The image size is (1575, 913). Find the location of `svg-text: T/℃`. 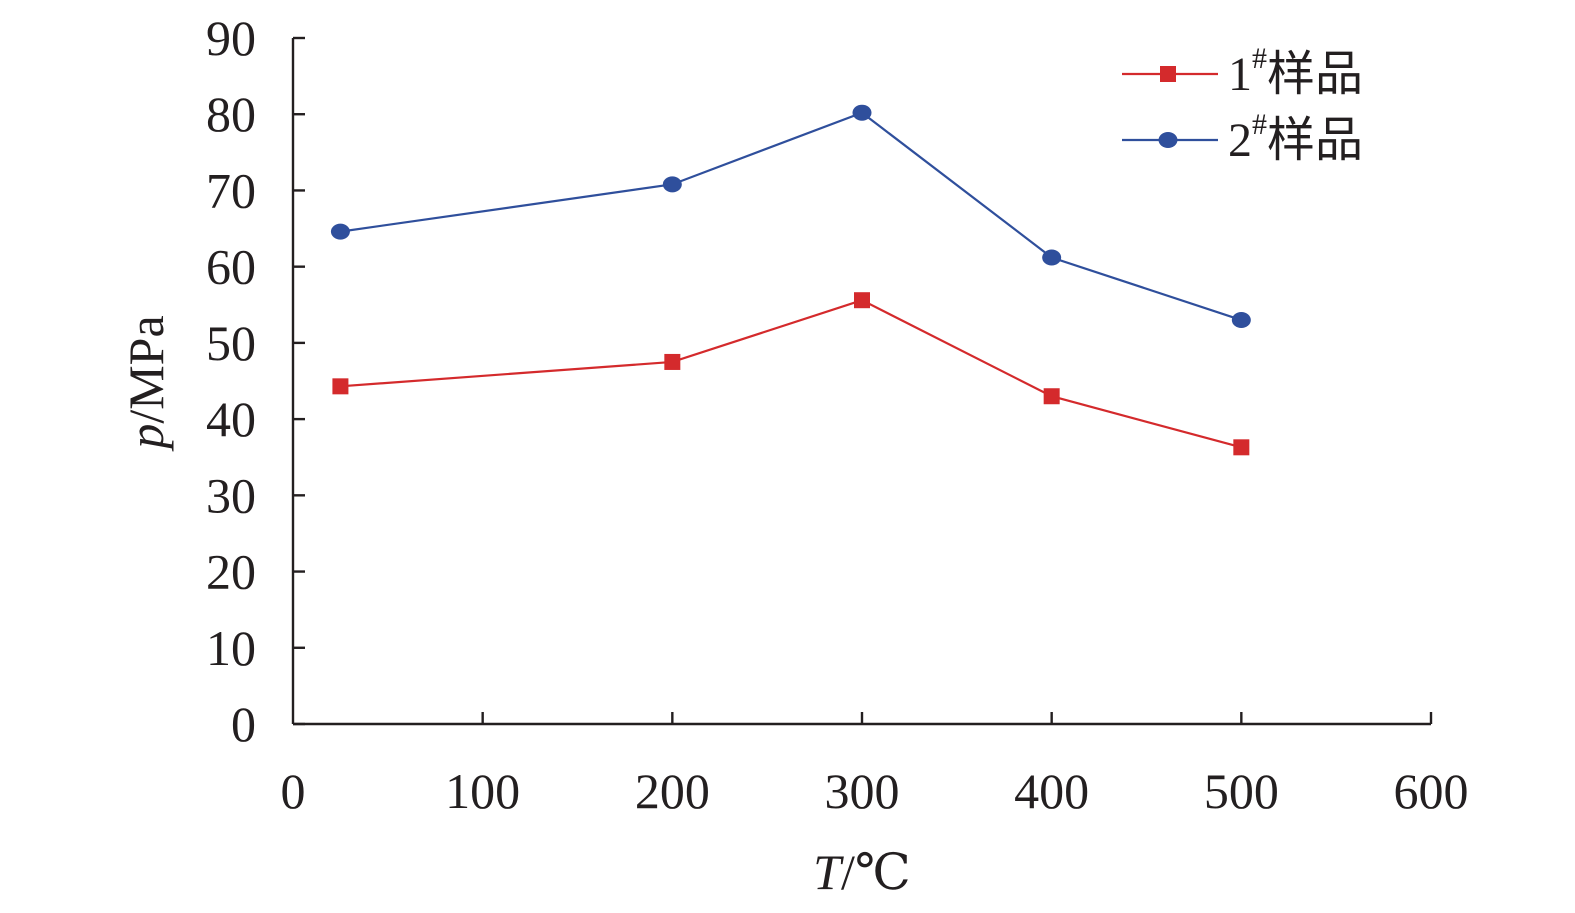

svg-text: T/℃ is located at coordinates (862, 872).